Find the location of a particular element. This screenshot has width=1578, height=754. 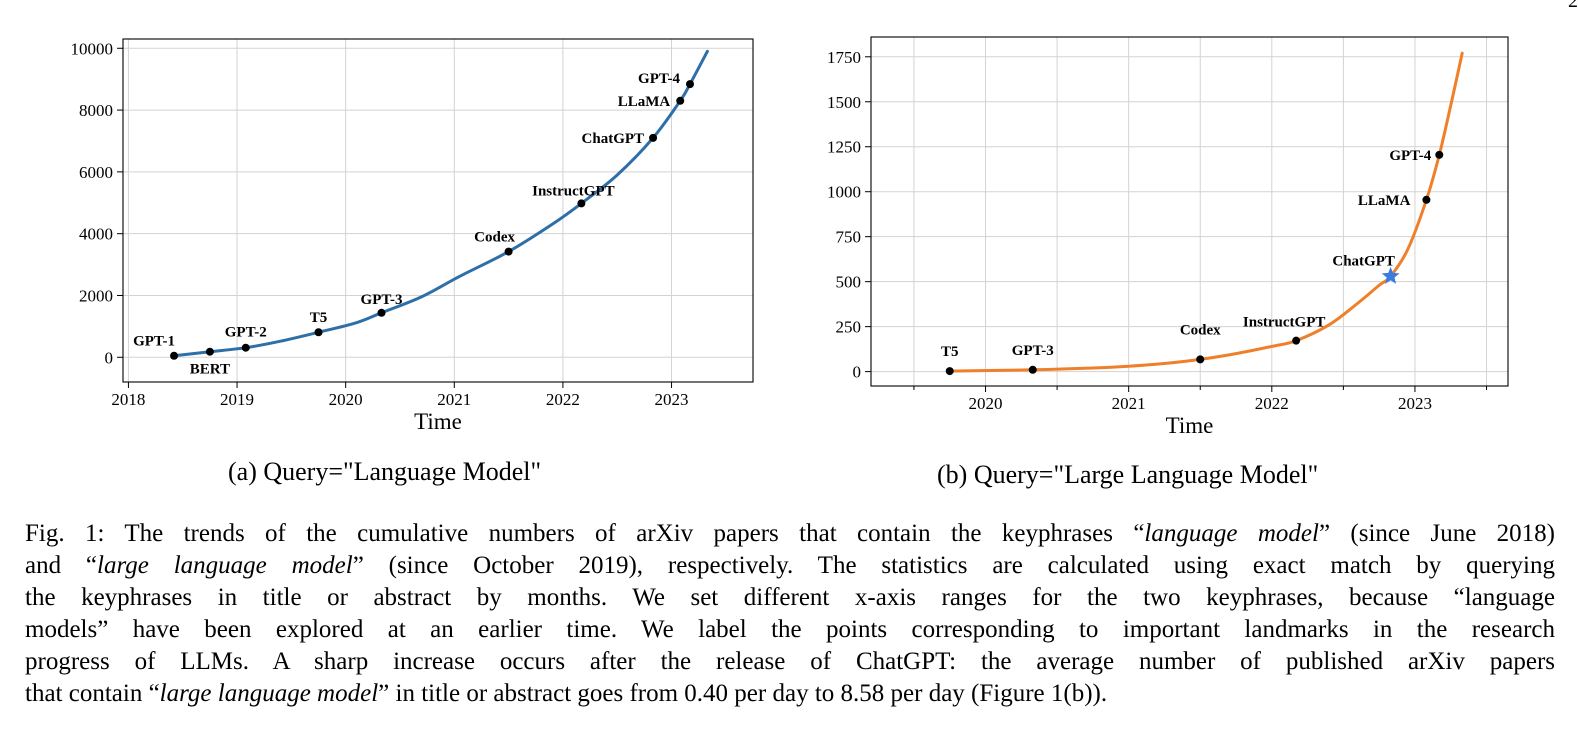

series-line is located at coordinates (440, 203).